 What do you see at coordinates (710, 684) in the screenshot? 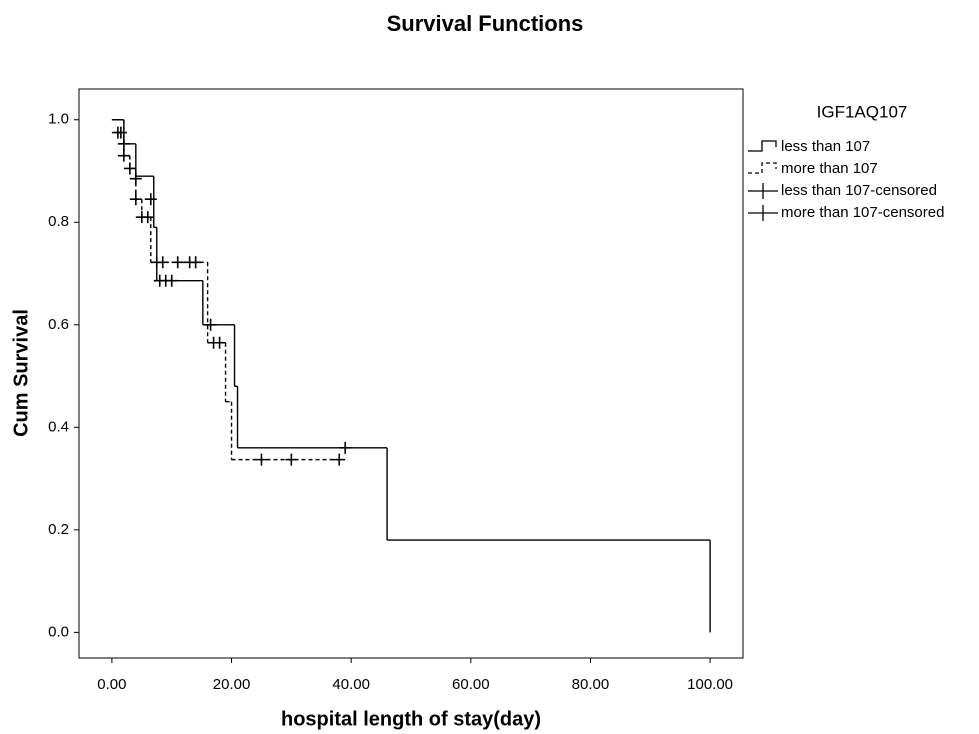
I see `x-tick-label: 100.00` at bounding box center [710, 684].